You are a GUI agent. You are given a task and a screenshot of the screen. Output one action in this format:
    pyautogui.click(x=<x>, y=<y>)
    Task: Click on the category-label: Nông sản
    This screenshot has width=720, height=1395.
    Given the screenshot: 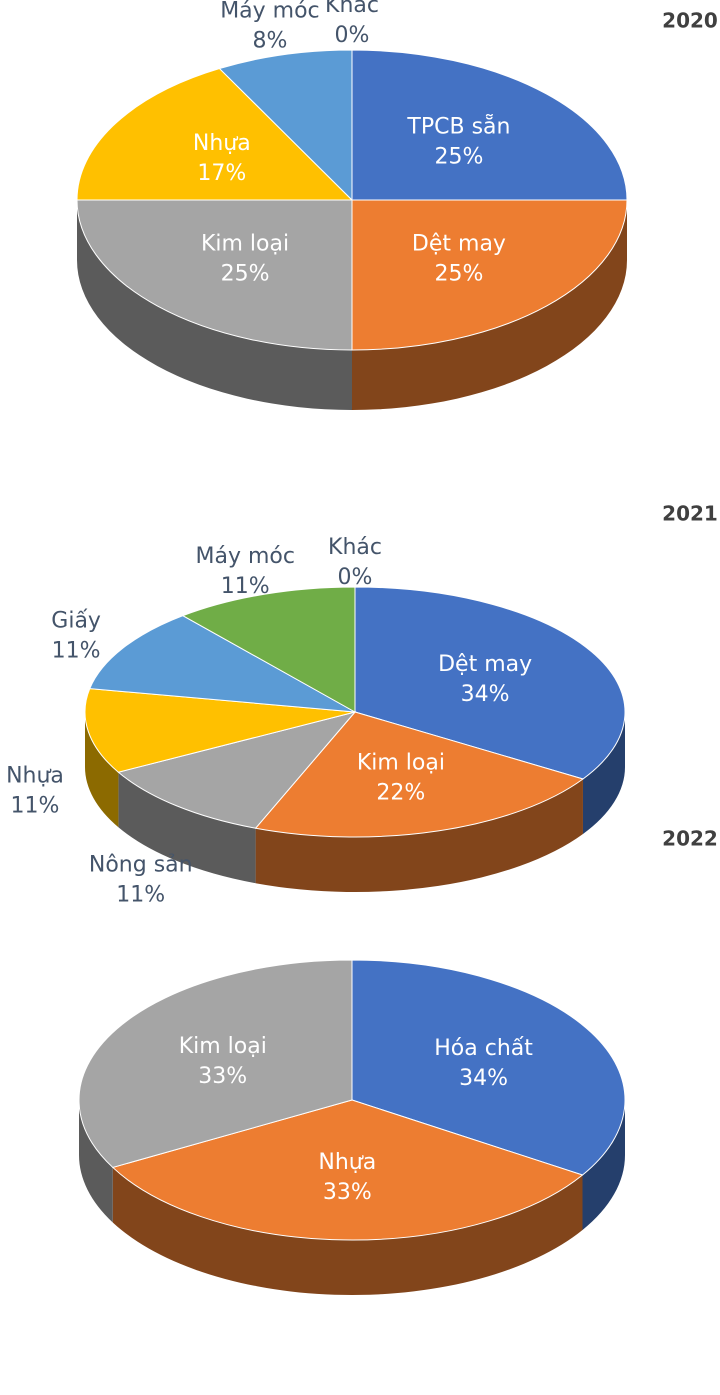 What is the action you would take?
    pyautogui.click(x=141, y=865)
    